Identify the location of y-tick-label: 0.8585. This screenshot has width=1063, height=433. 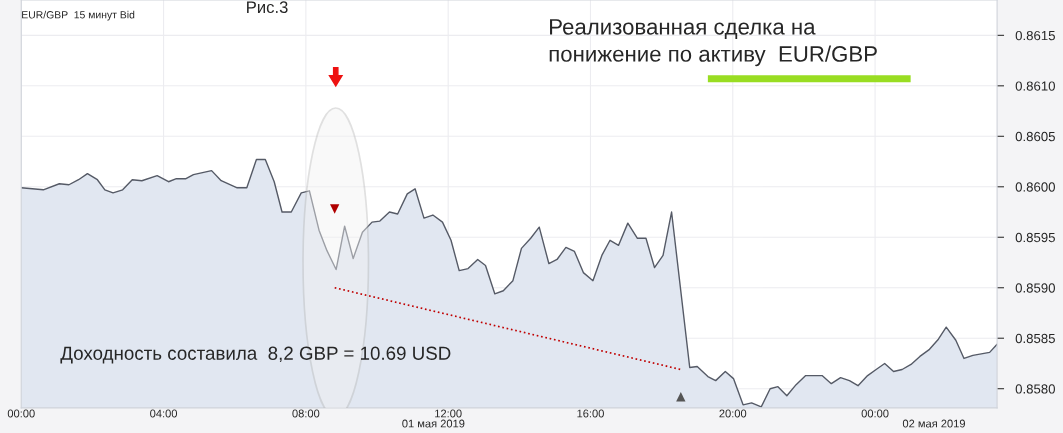
(1035, 338).